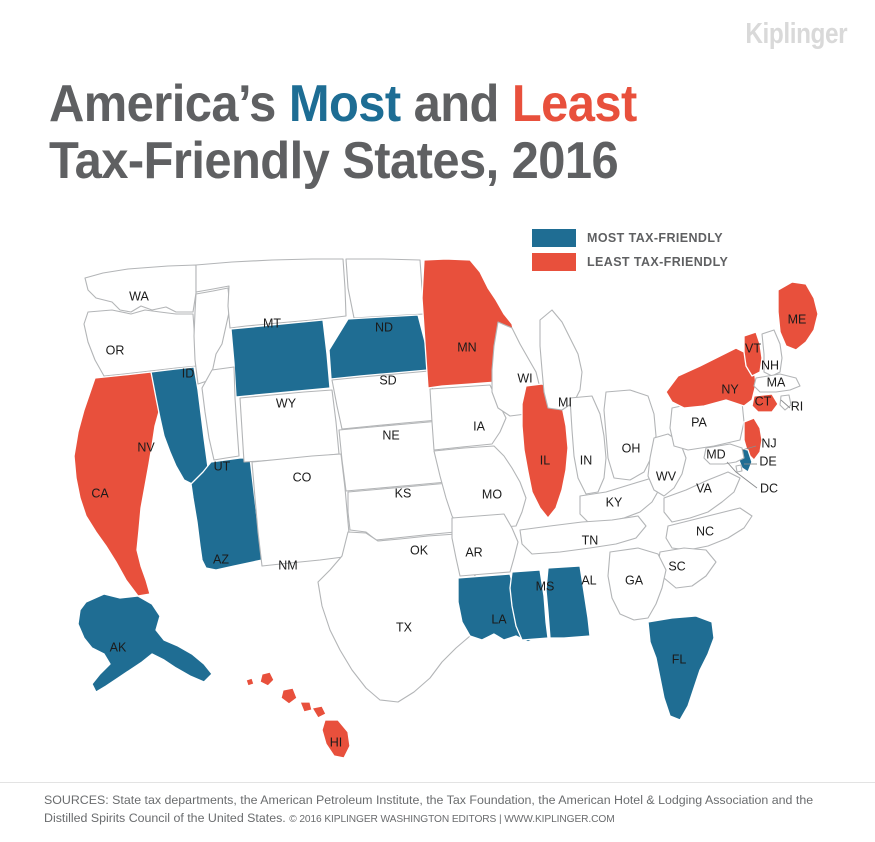  Describe the element at coordinates (679, 659) in the screenshot. I see `state-label-fl: FL` at that location.